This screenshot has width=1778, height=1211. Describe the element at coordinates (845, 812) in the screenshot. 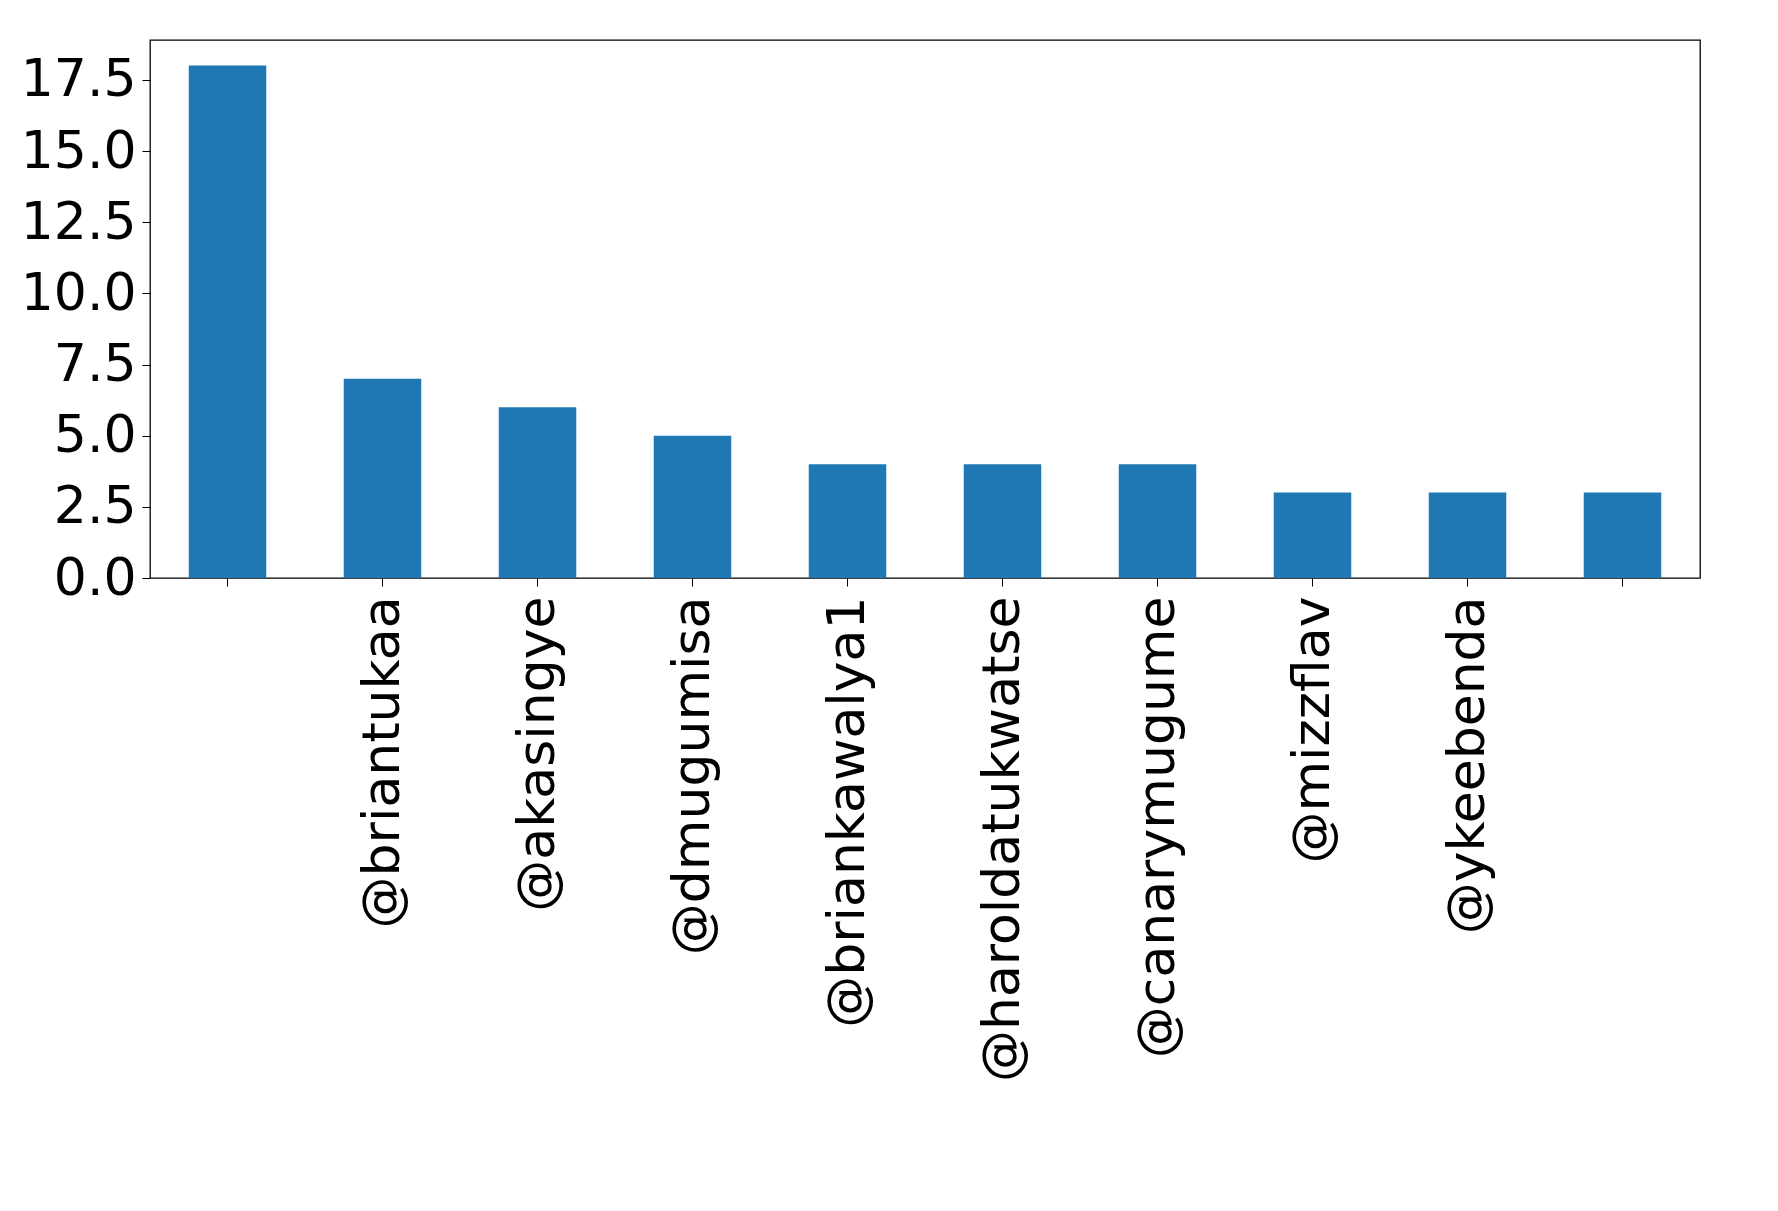

I see `x-tick-label: @briankawalya1` at that location.